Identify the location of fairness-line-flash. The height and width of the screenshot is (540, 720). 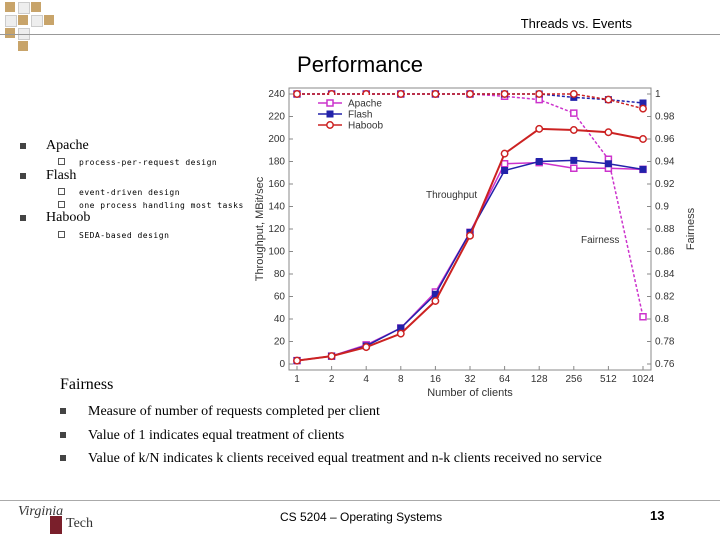
(470, 98).